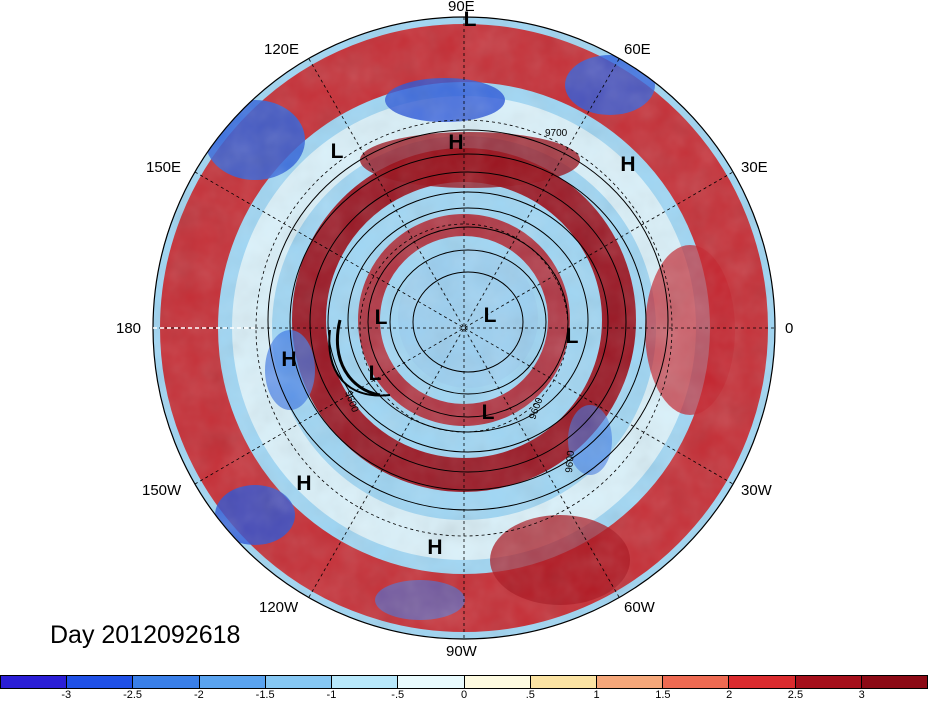 The height and width of the screenshot is (702, 928). What do you see at coordinates (129, 328) in the screenshot?
I see `lon-label-180: 180` at bounding box center [129, 328].